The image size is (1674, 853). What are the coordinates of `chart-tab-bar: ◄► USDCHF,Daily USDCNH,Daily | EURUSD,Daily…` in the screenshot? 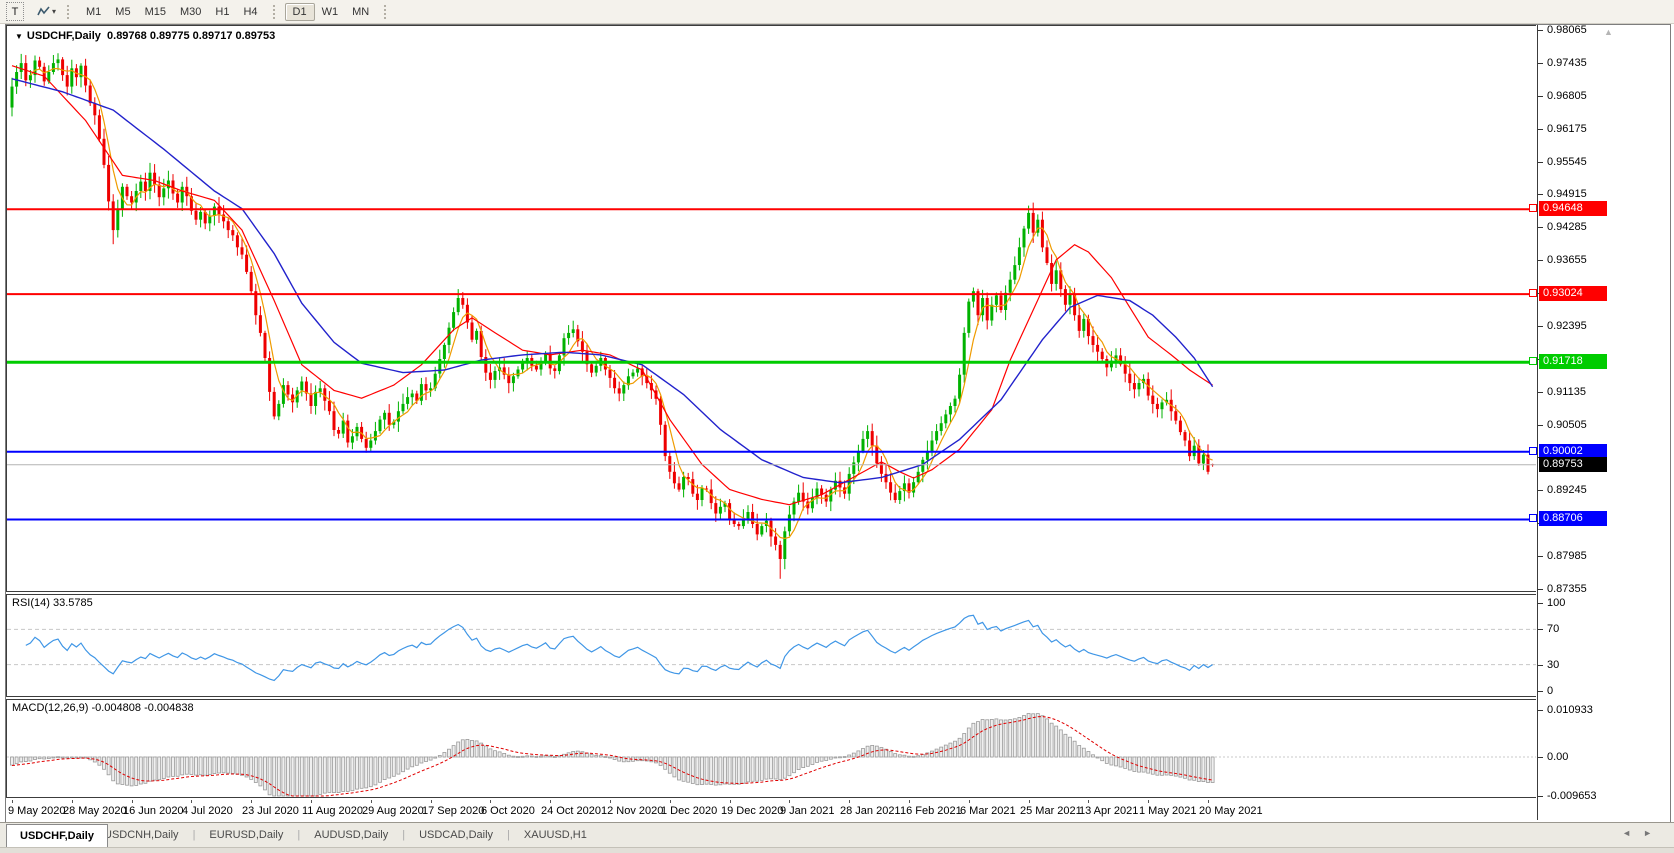 It's located at (837, 834).